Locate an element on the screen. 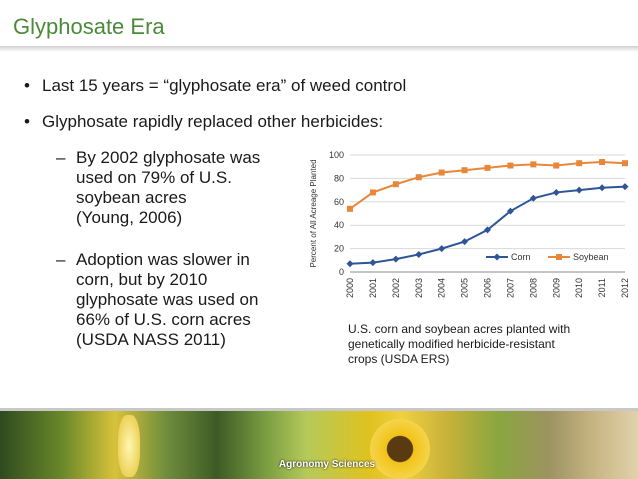 The width and height of the screenshot is (638, 479). sub-bullet-line: glyphosate was used on is located at coordinates (167, 299).